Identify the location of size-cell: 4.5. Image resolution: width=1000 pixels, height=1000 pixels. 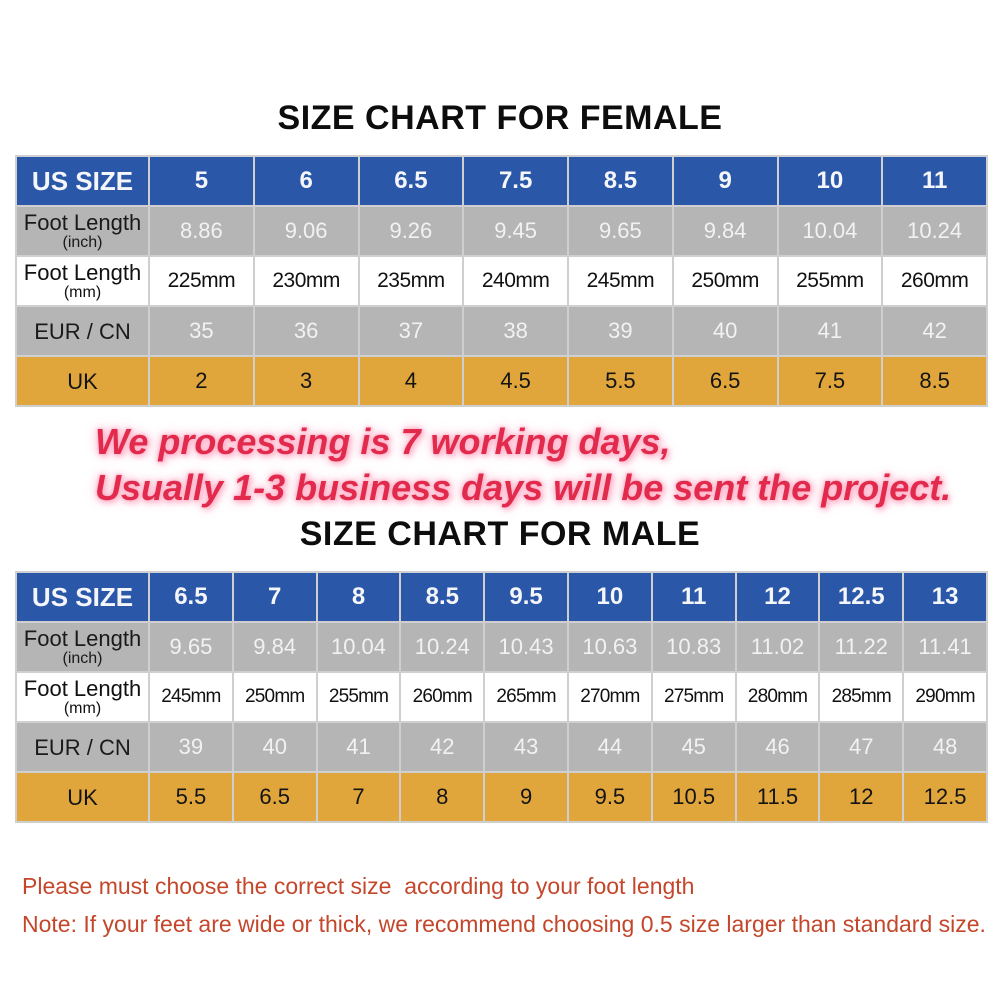
(515, 381).